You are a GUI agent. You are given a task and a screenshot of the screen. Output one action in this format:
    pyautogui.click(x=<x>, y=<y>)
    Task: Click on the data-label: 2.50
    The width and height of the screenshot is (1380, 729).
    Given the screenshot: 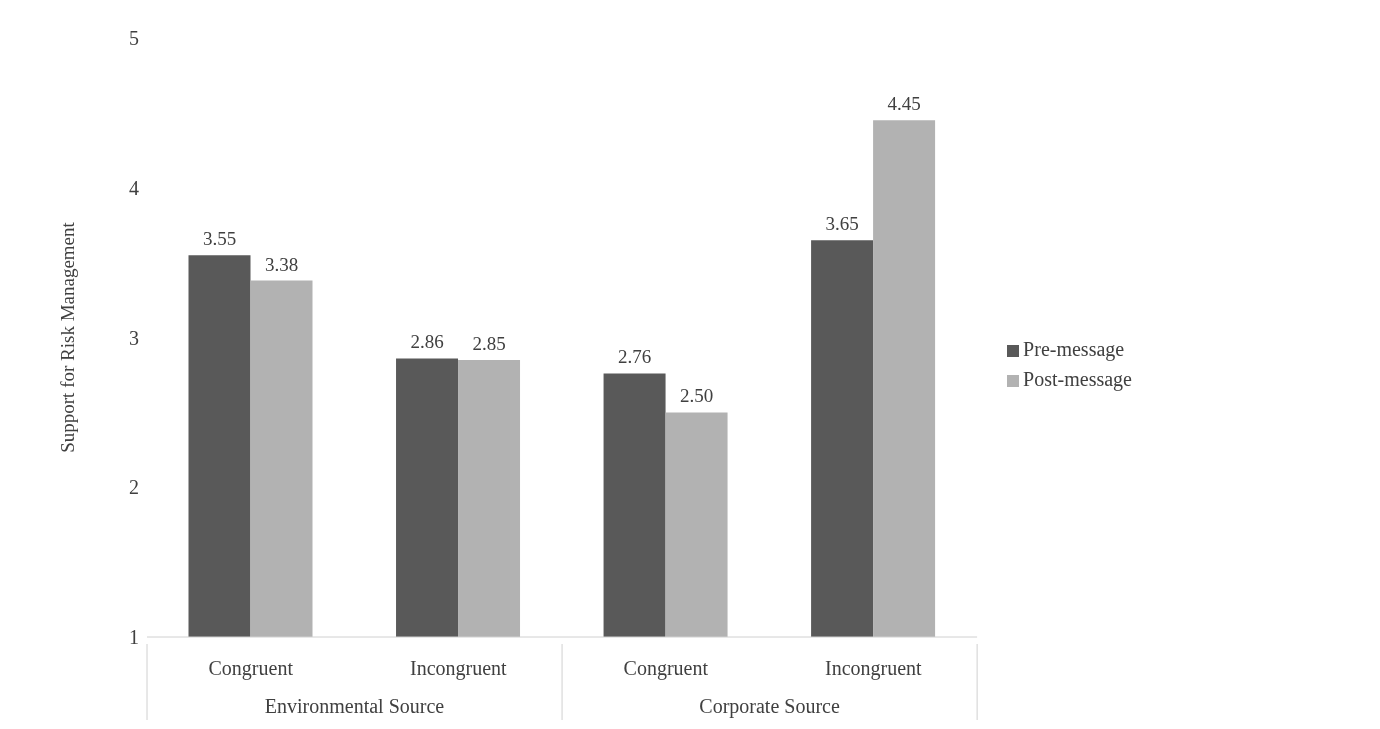 What is the action you would take?
    pyautogui.click(x=696, y=396)
    